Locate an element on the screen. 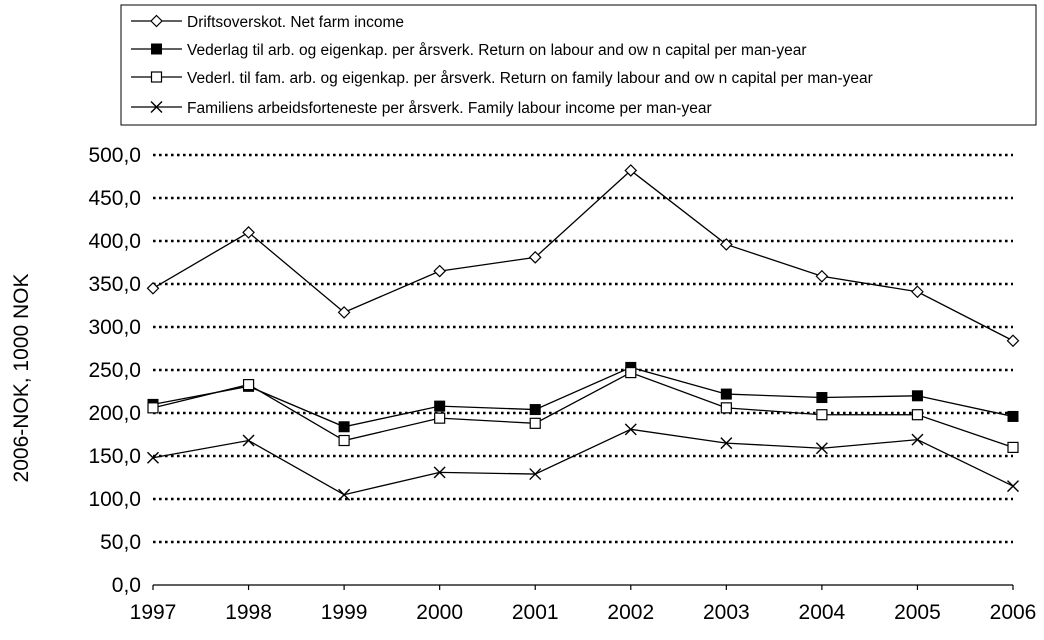  y-tick-label: 250,0 is located at coordinates (114, 370).